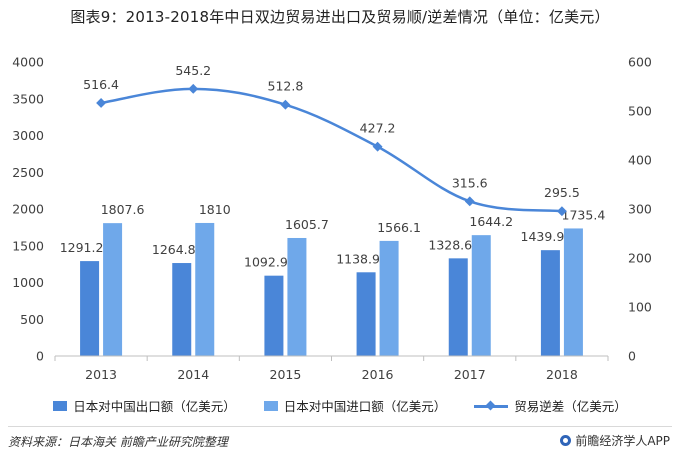 This screenshot has width=680, height=460. What do you see at coordinates (286, 374) in the screenshot?
I see `x-tick-label: 2015` at bounding box center [286, 374].